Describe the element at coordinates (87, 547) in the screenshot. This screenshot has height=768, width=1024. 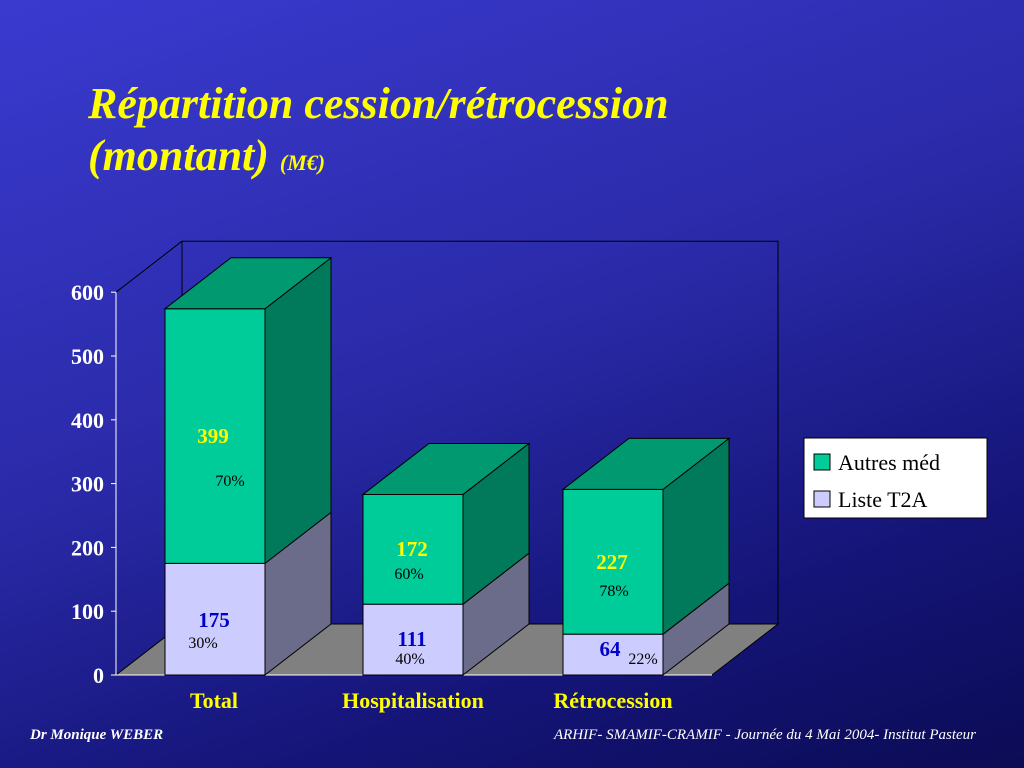
I see `y-tick-label: 200` at that location.